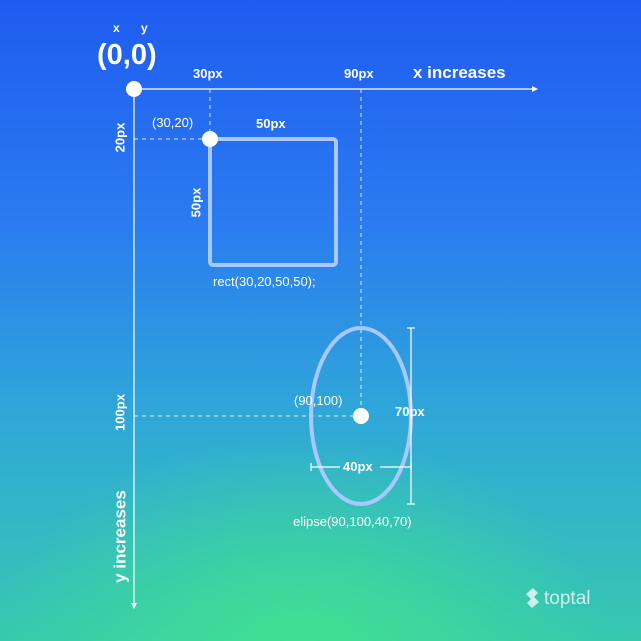 The height and width of the screenshot is (641, 641). Describe the element at coordinates (134, 89) in the screenshot. I see `origin-point` at that location.